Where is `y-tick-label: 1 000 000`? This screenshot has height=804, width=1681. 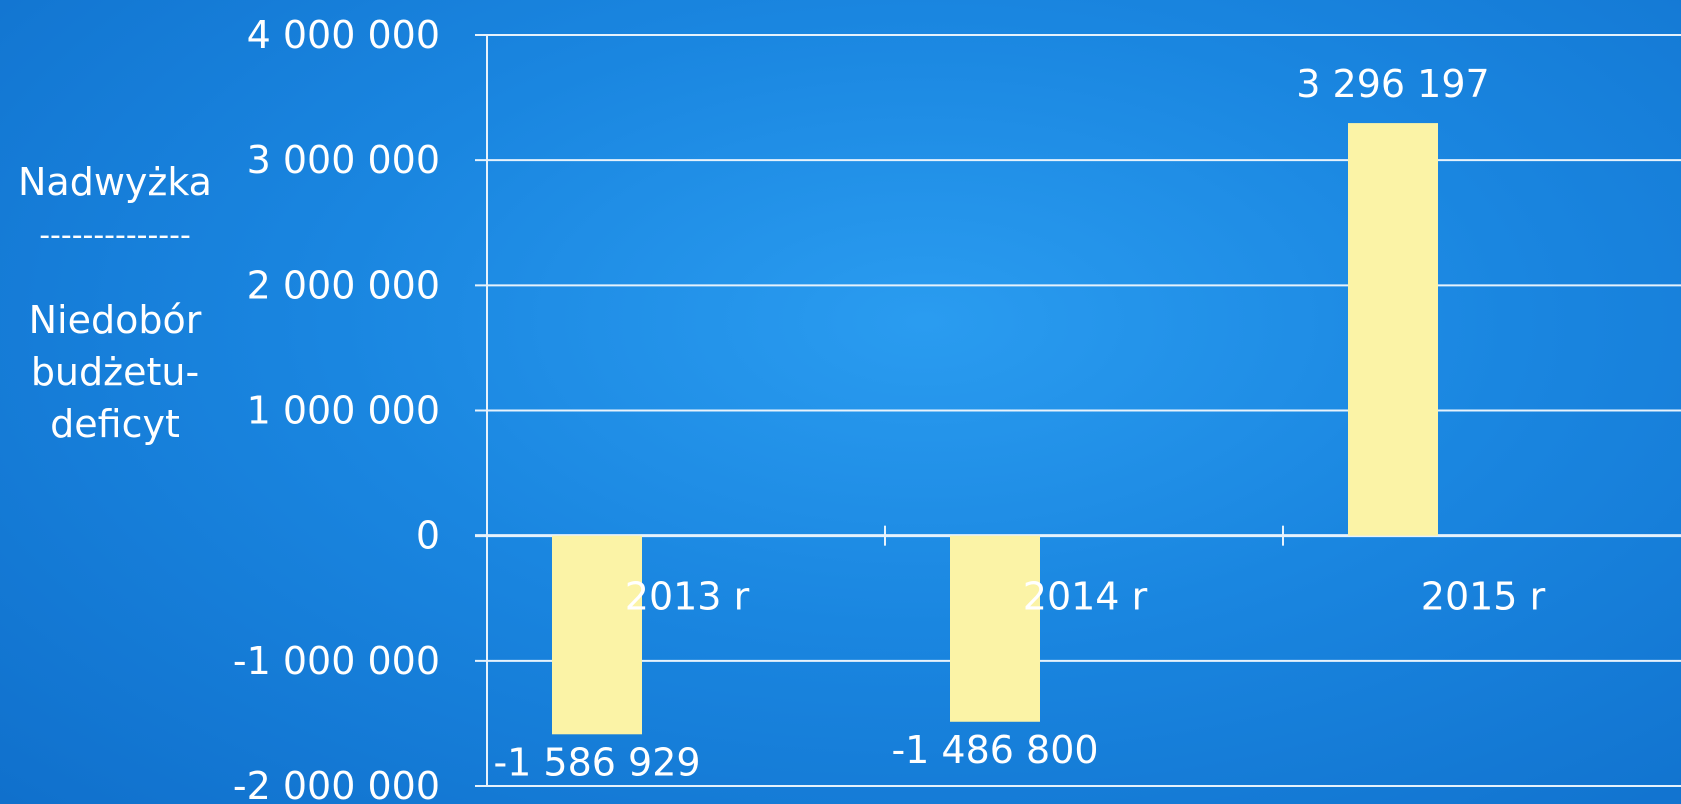
y-tick-label: 1 000 000 is located at coordinates (343, 411).